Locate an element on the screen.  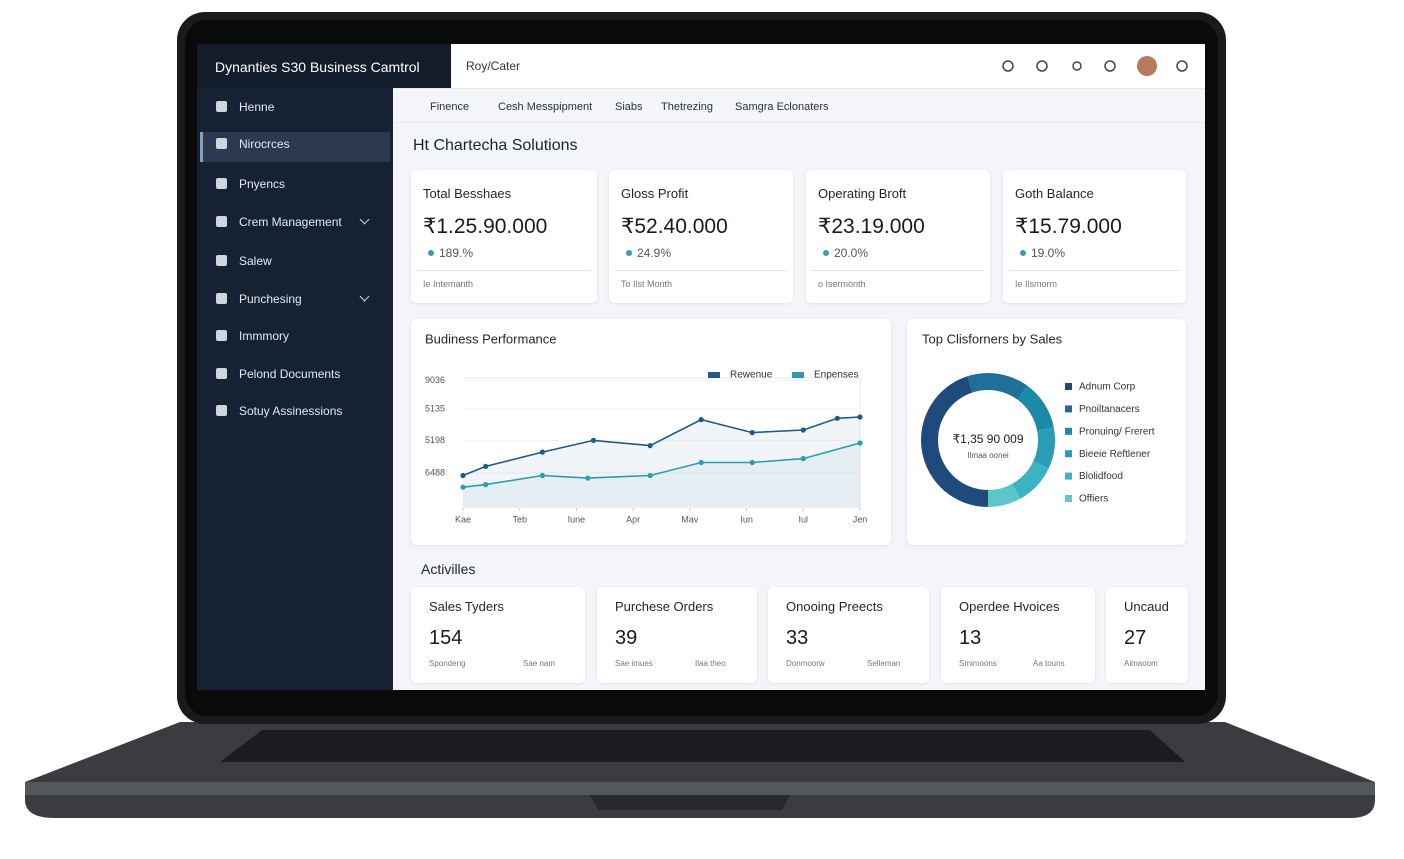
activity-note: Sae imues is located at coordinates (634, 663).